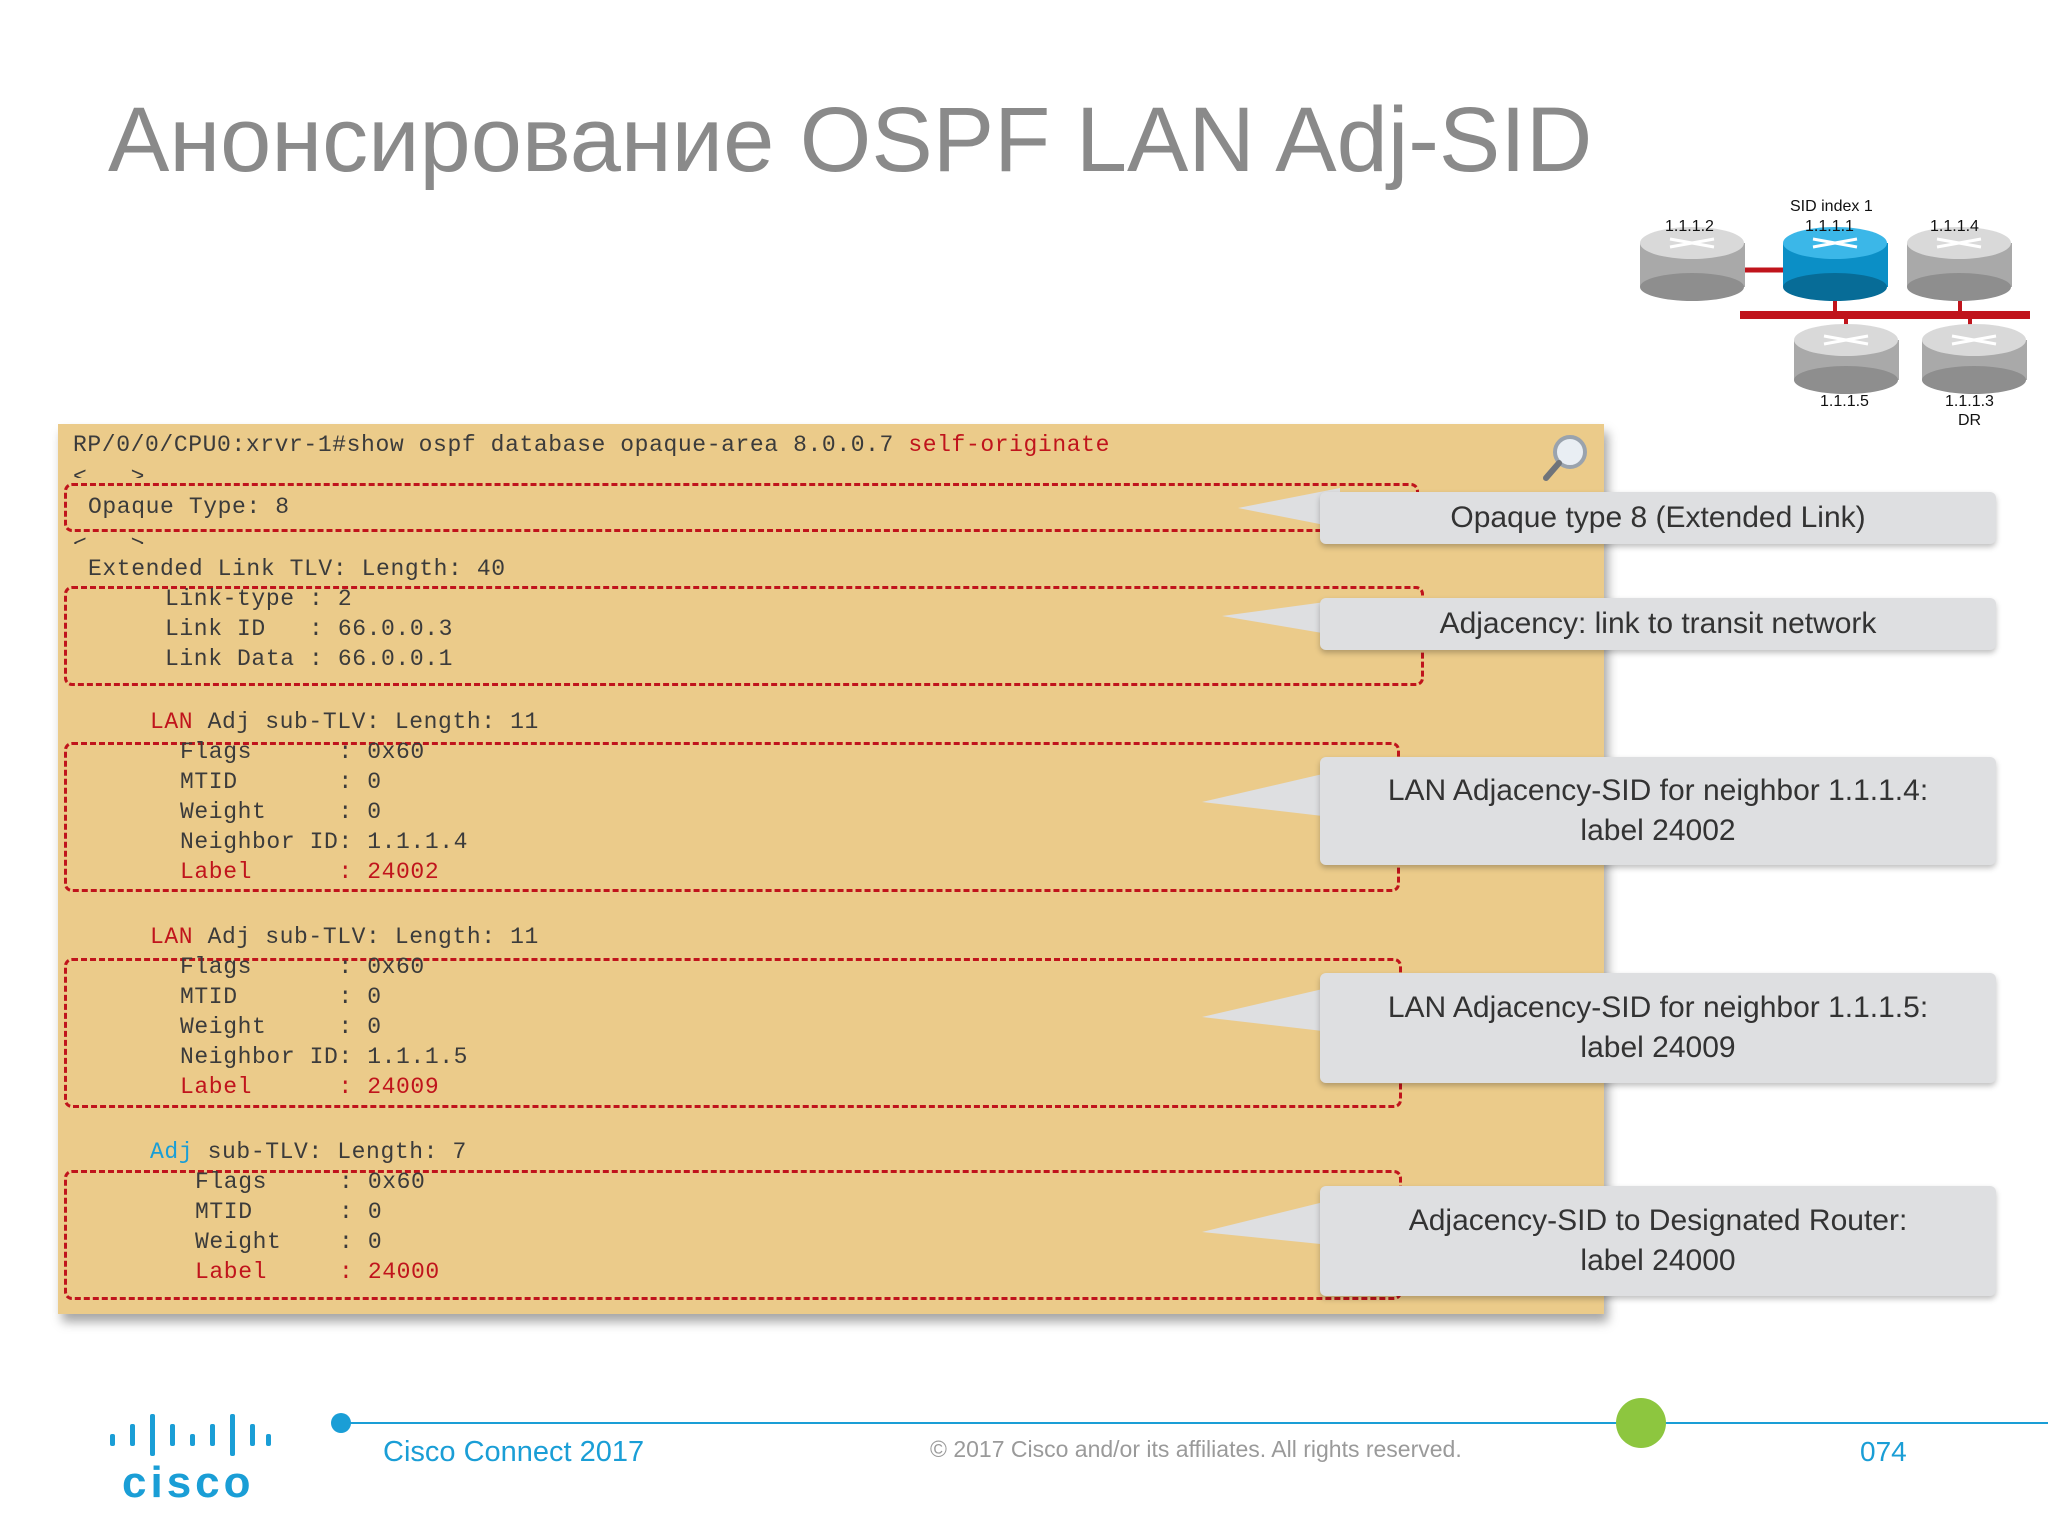 Image resolution: width=2048 pixels, height=1536 pixels. I want to click on callout-text: Opaque type 8 (Extended Link), so click(1658, 517).